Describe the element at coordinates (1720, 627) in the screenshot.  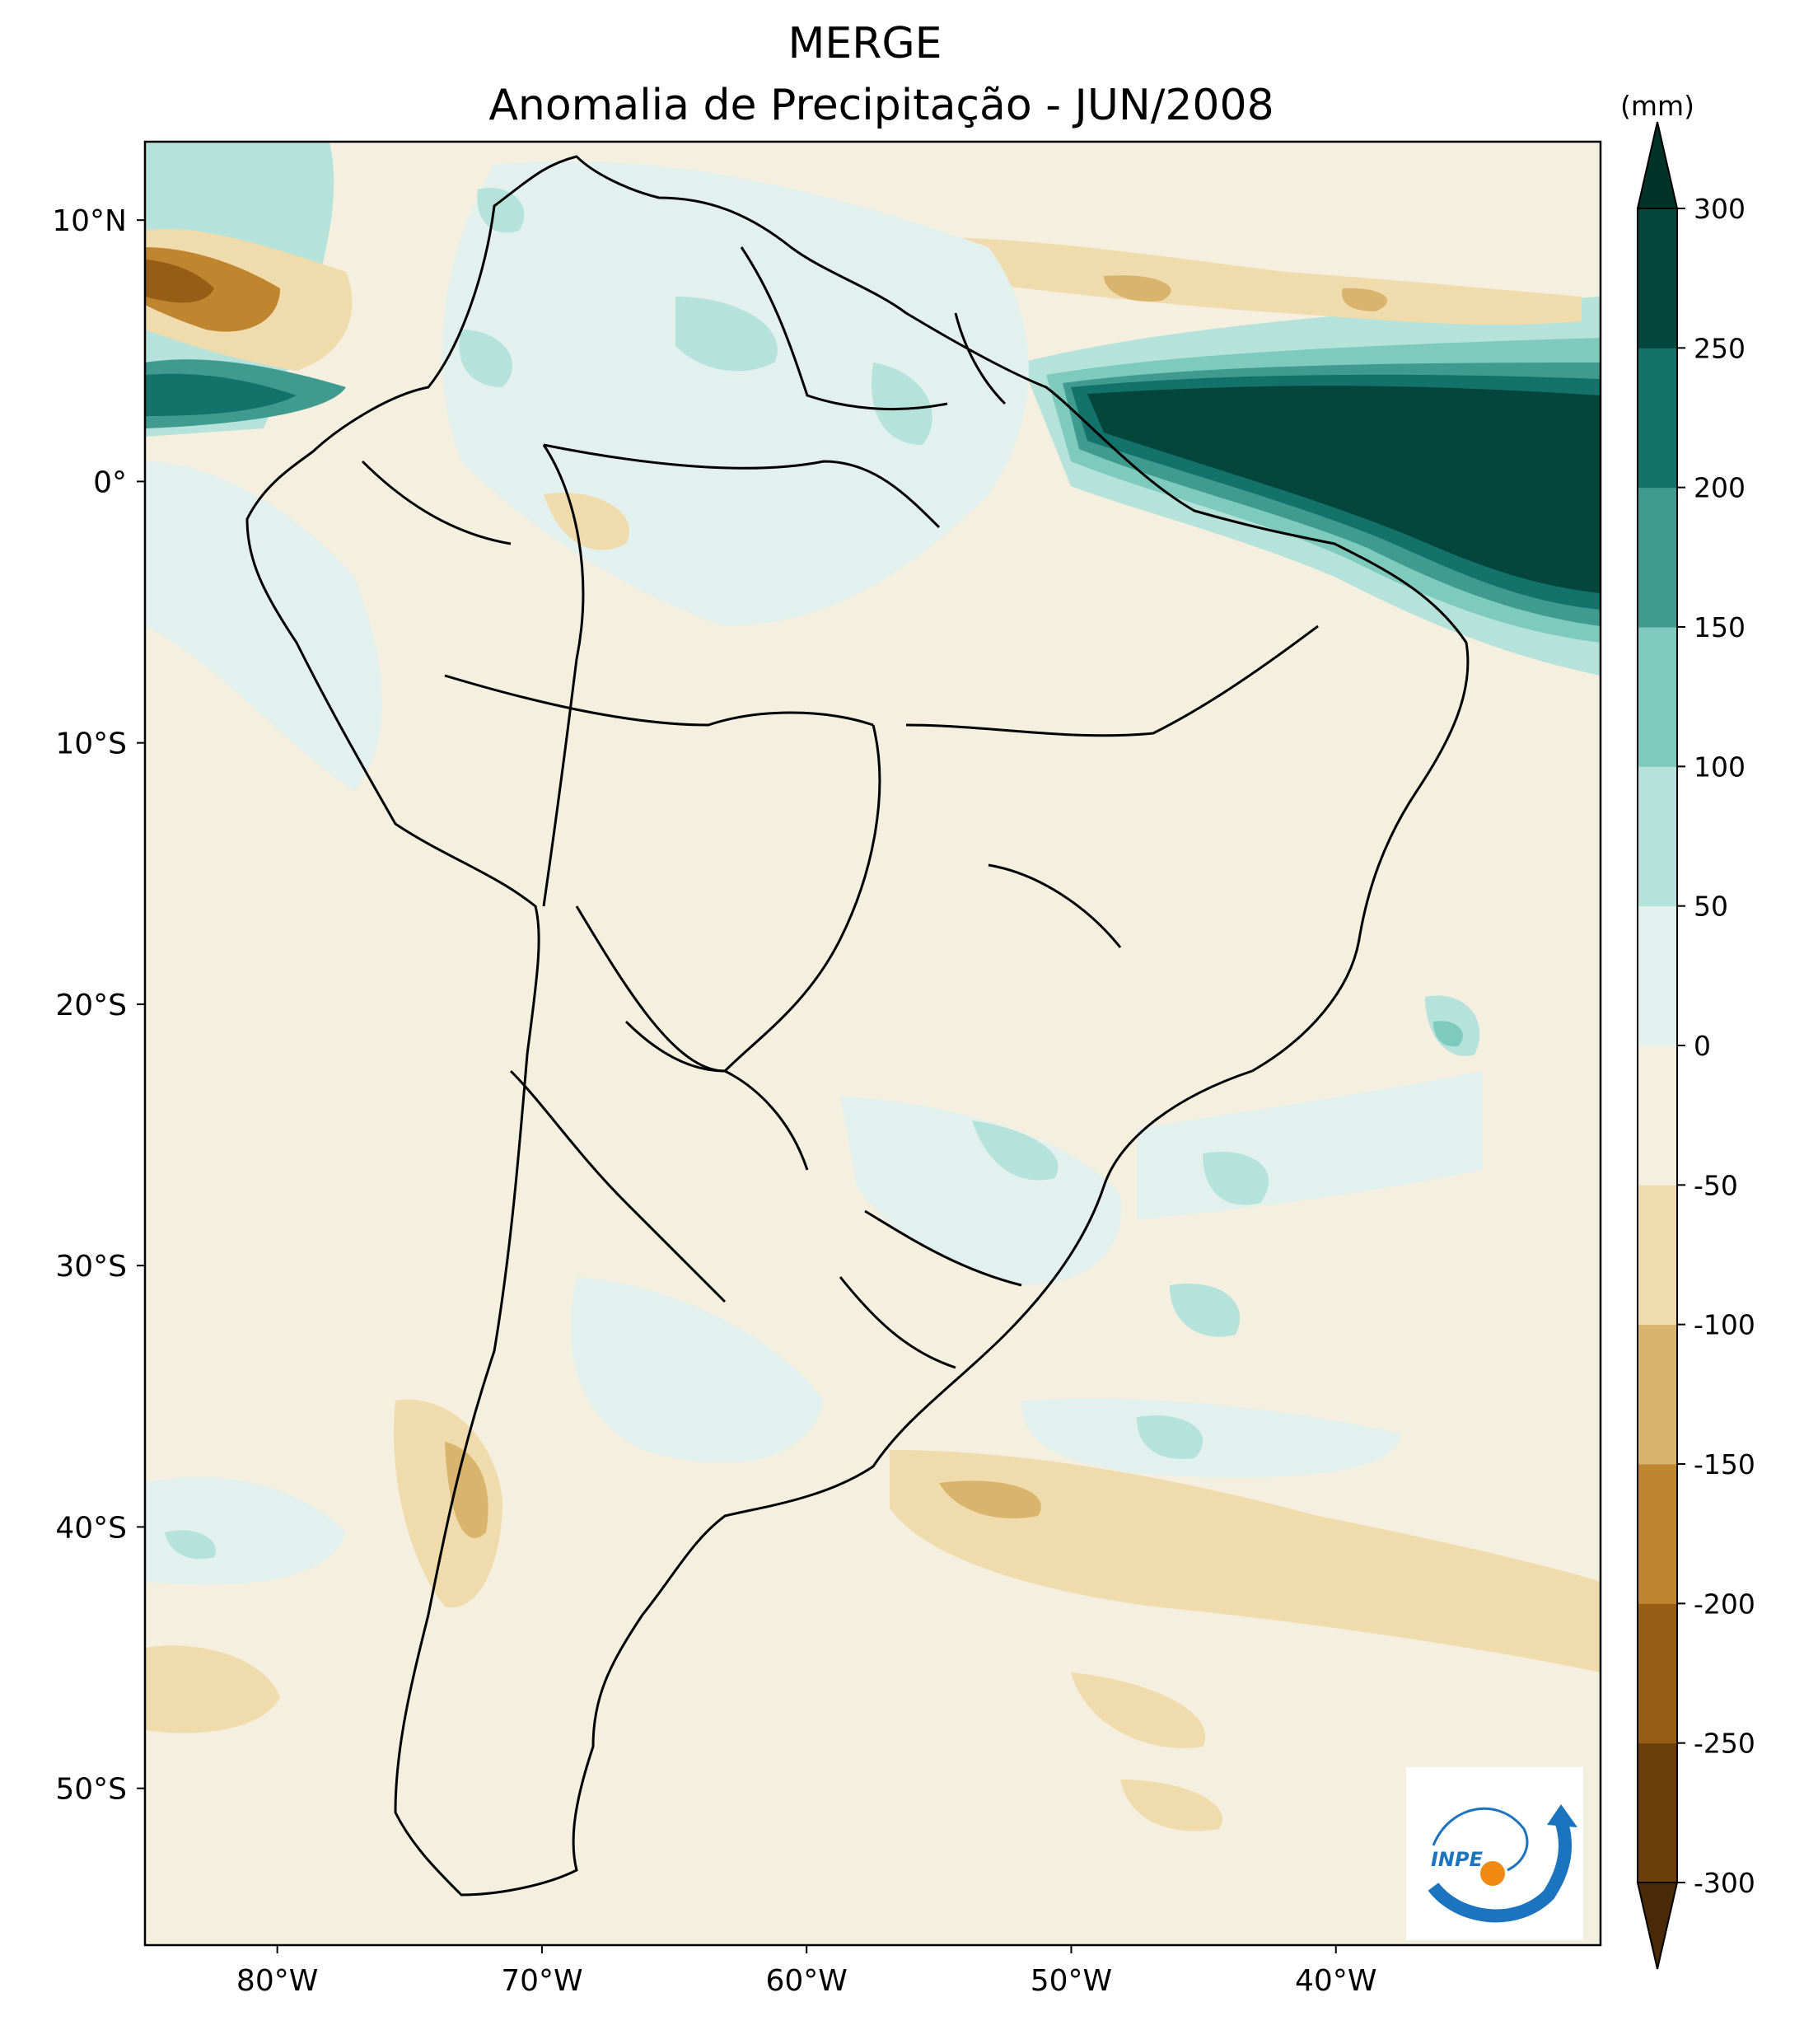
I see `colorbar-tick-label: 150` at that location.